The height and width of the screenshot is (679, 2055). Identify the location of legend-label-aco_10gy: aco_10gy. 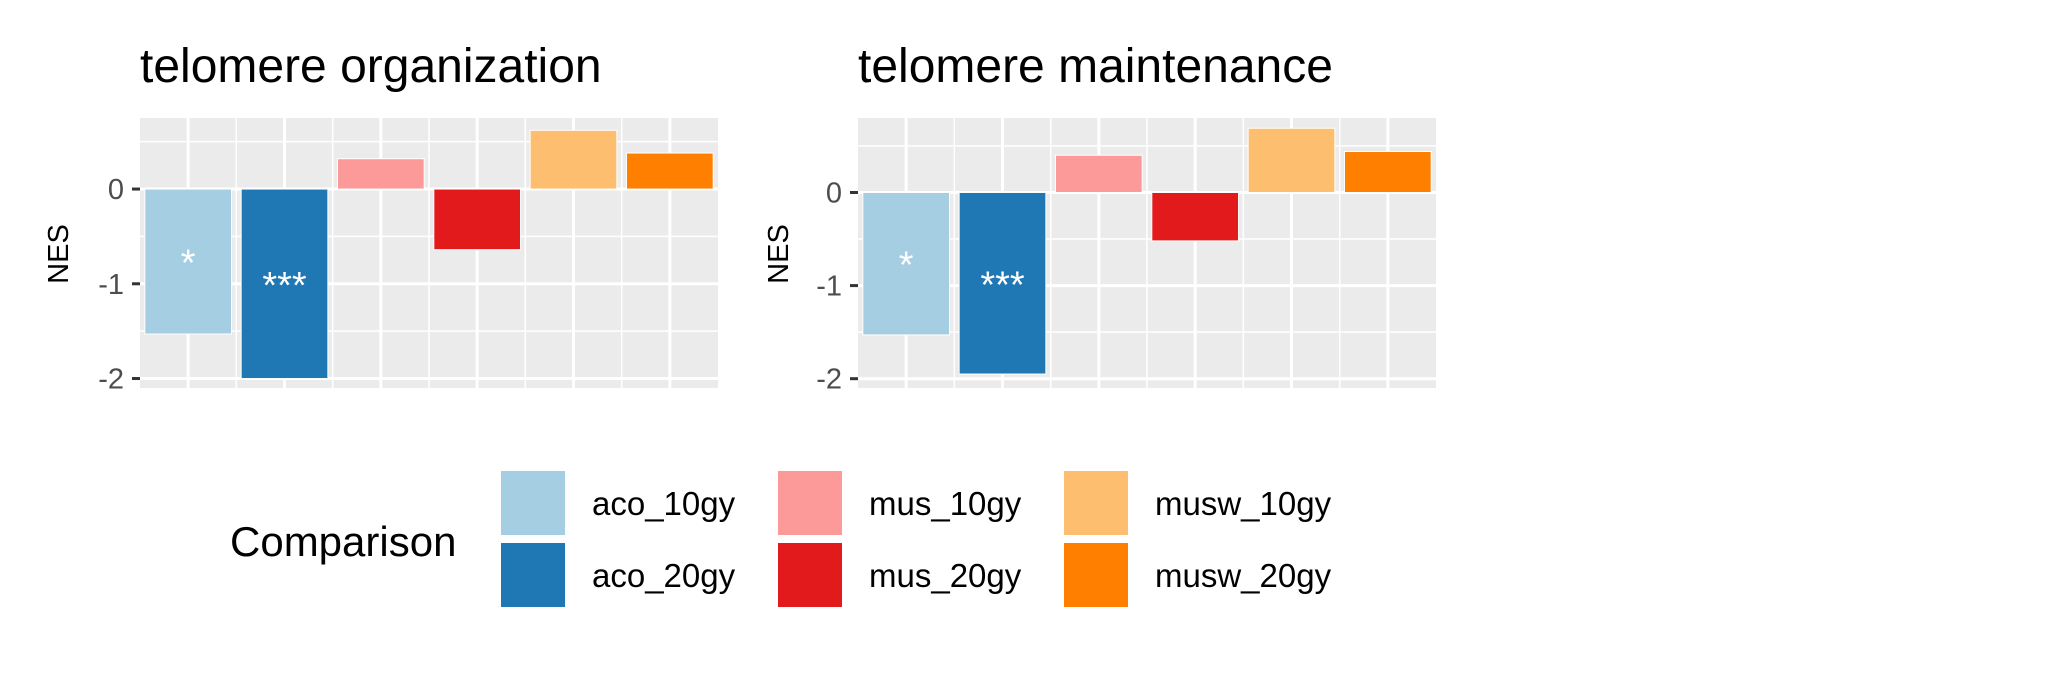
(664, 503).